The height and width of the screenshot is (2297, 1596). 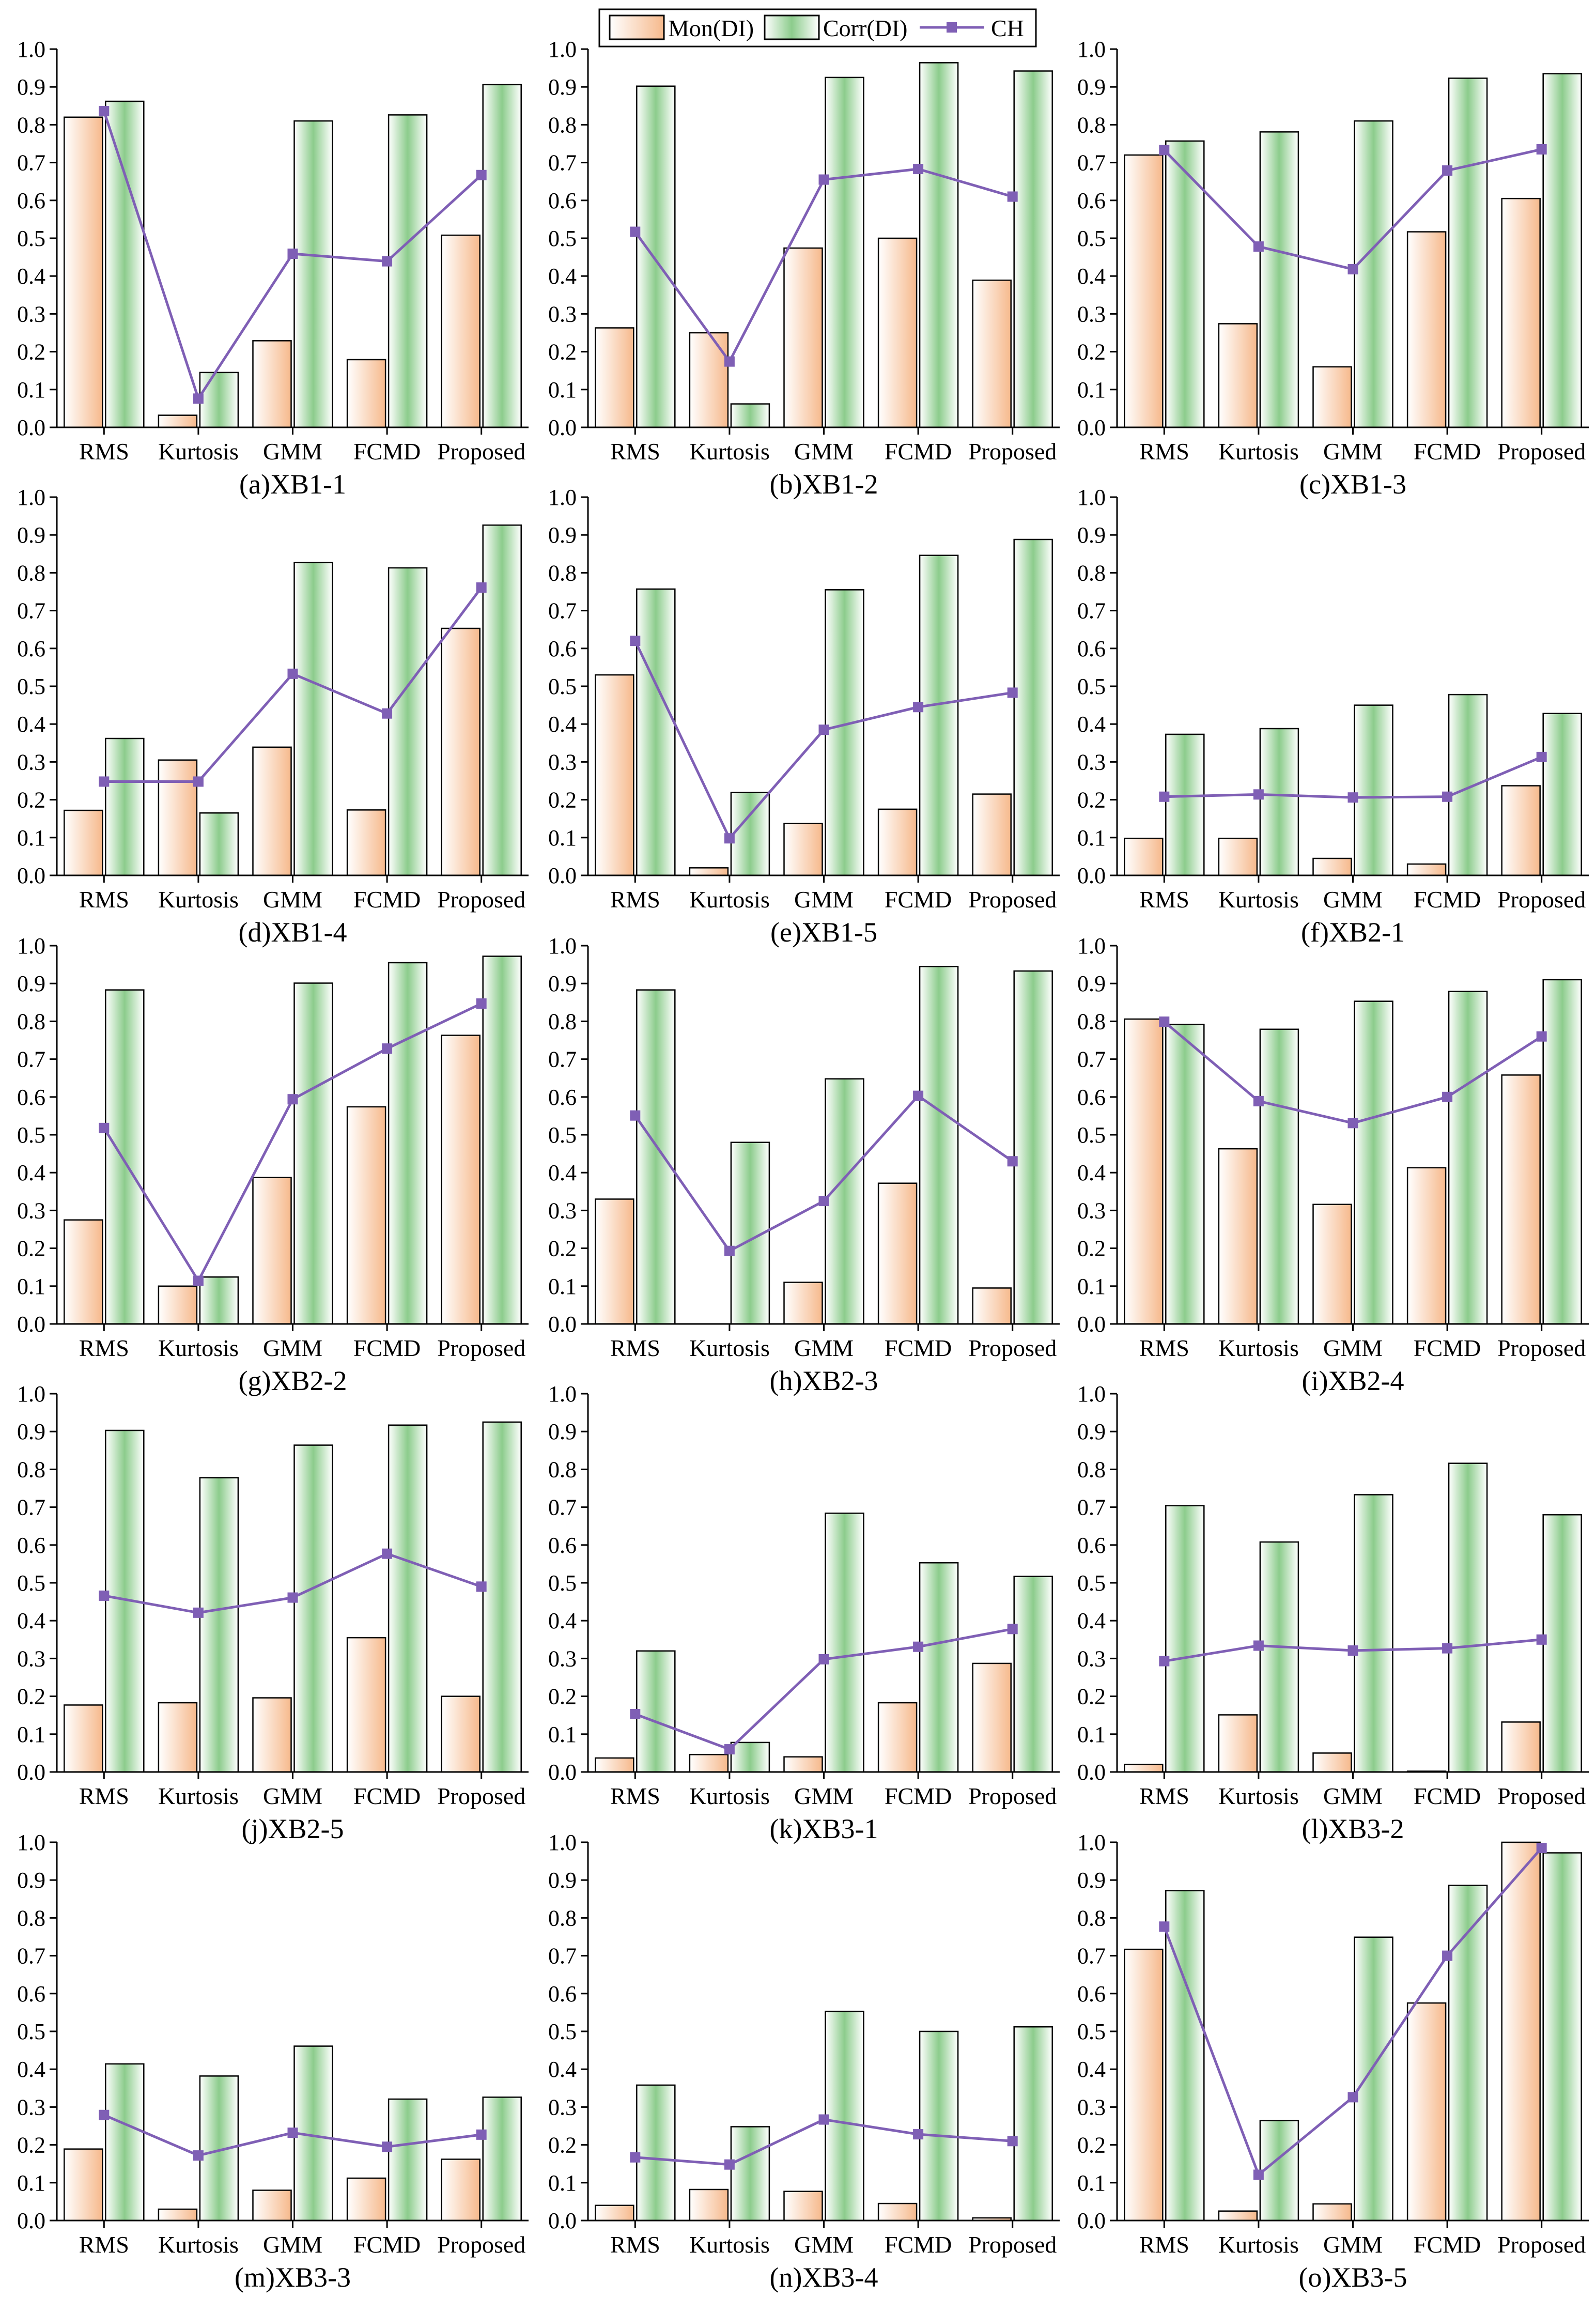 What do you see at coordinates (824, 1829) in the screenshot?
I see `panel-title: (k)XB3-1` at bounding box center [824, 1829].